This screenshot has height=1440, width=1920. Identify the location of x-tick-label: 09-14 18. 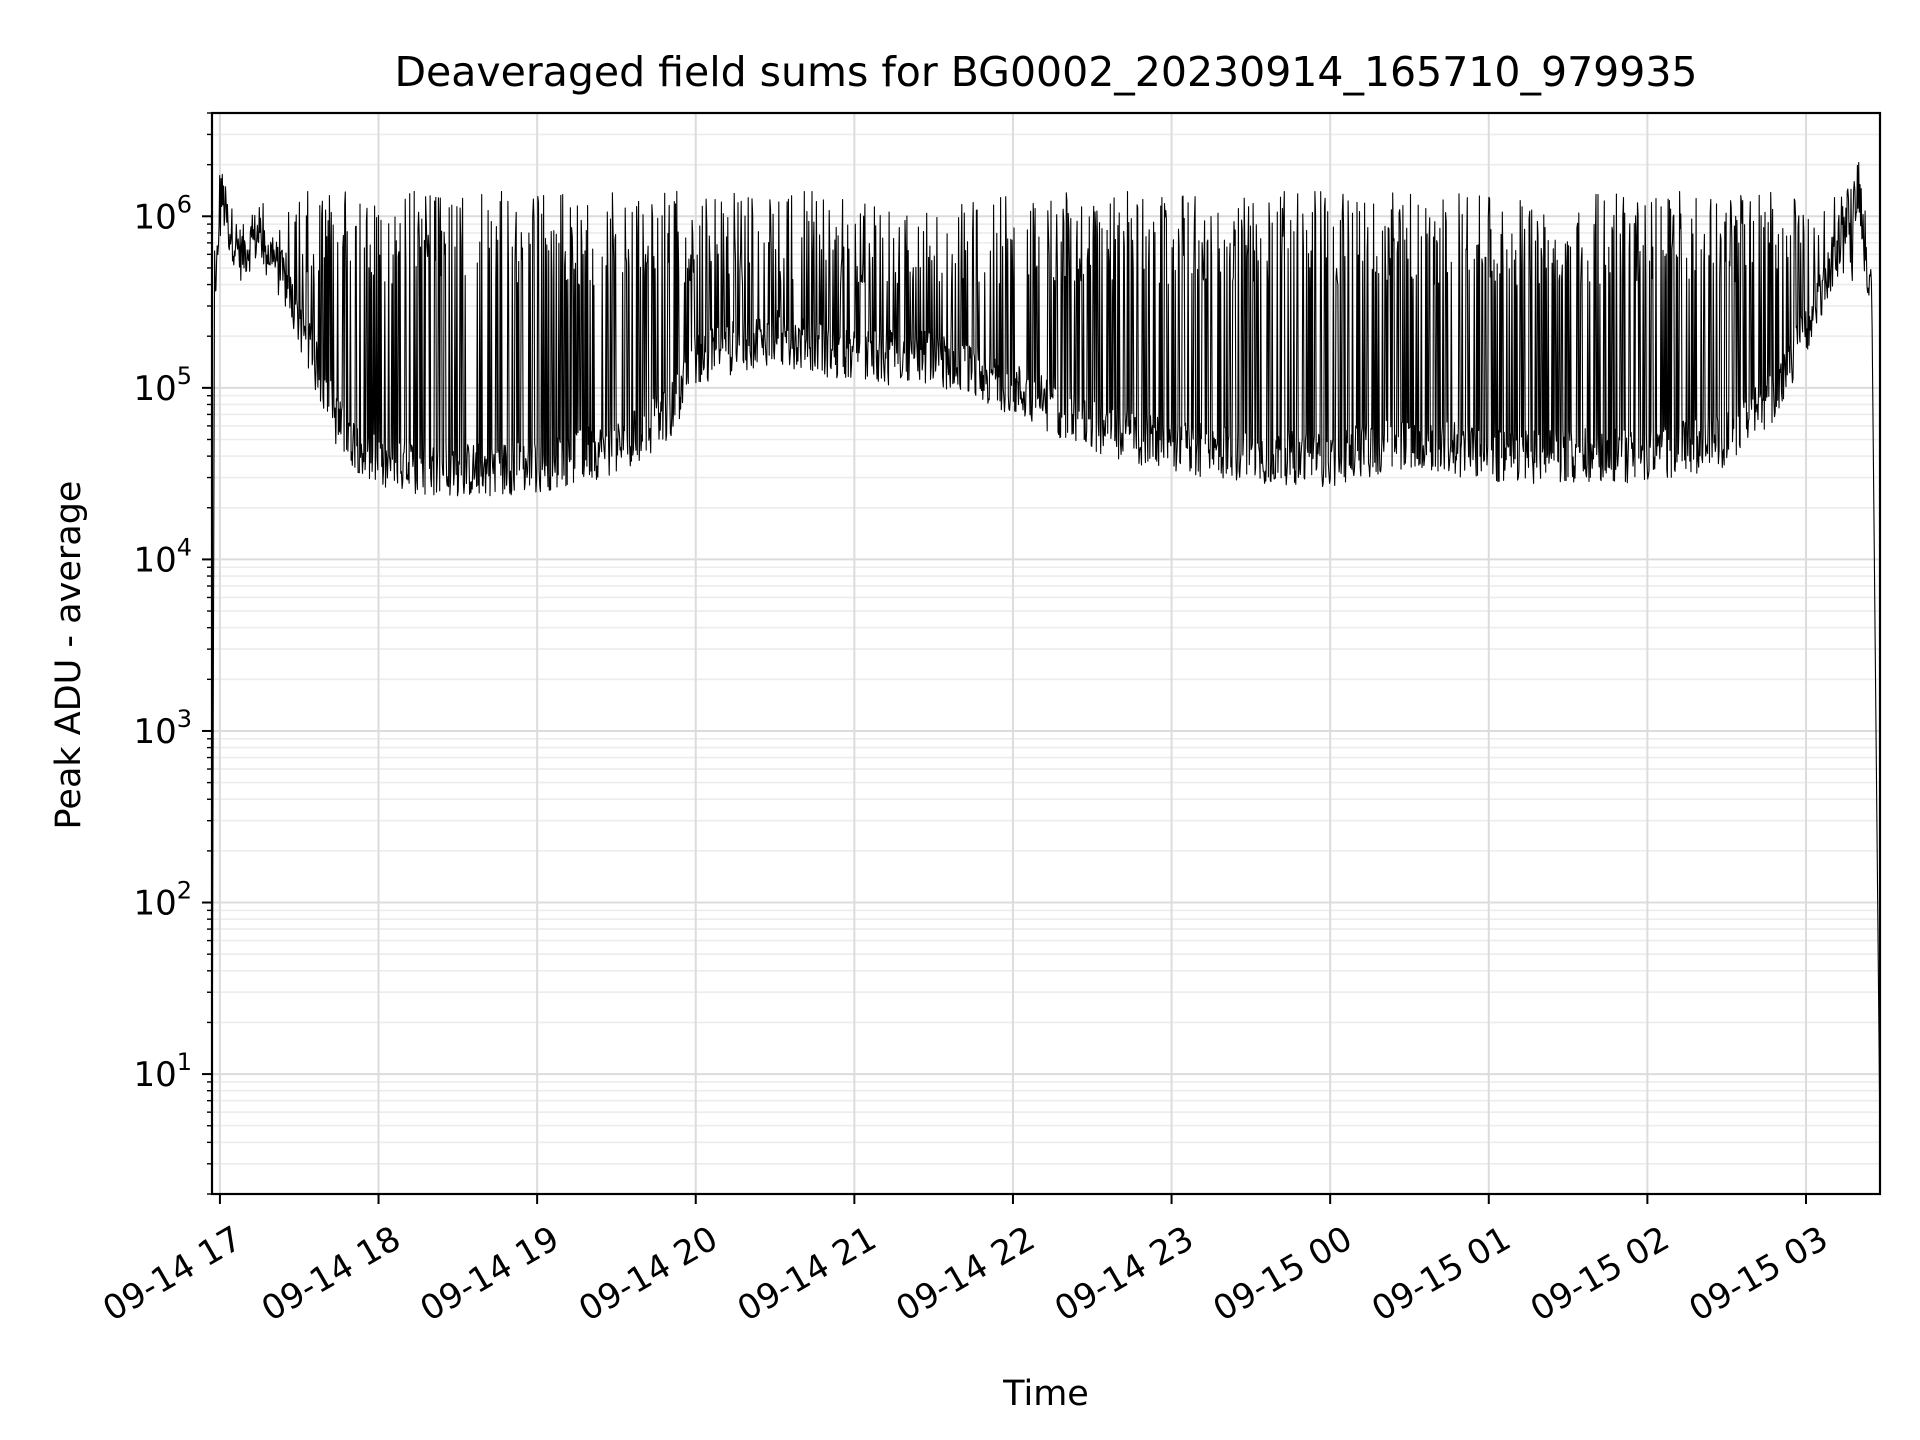
(331, 1274).